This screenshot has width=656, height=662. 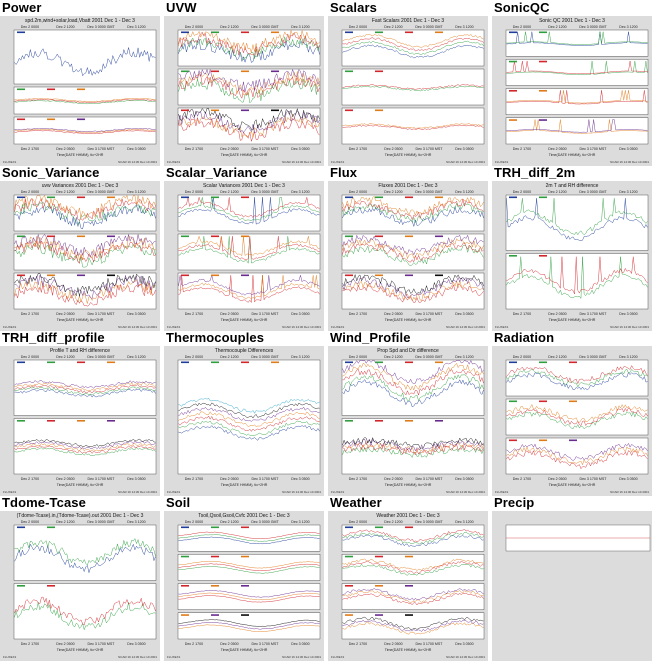 What do you see at coordinates (53, 337) in the screenshot?
I see `panel-title: TRH_diff_profile` at bounding box center [53, 337].